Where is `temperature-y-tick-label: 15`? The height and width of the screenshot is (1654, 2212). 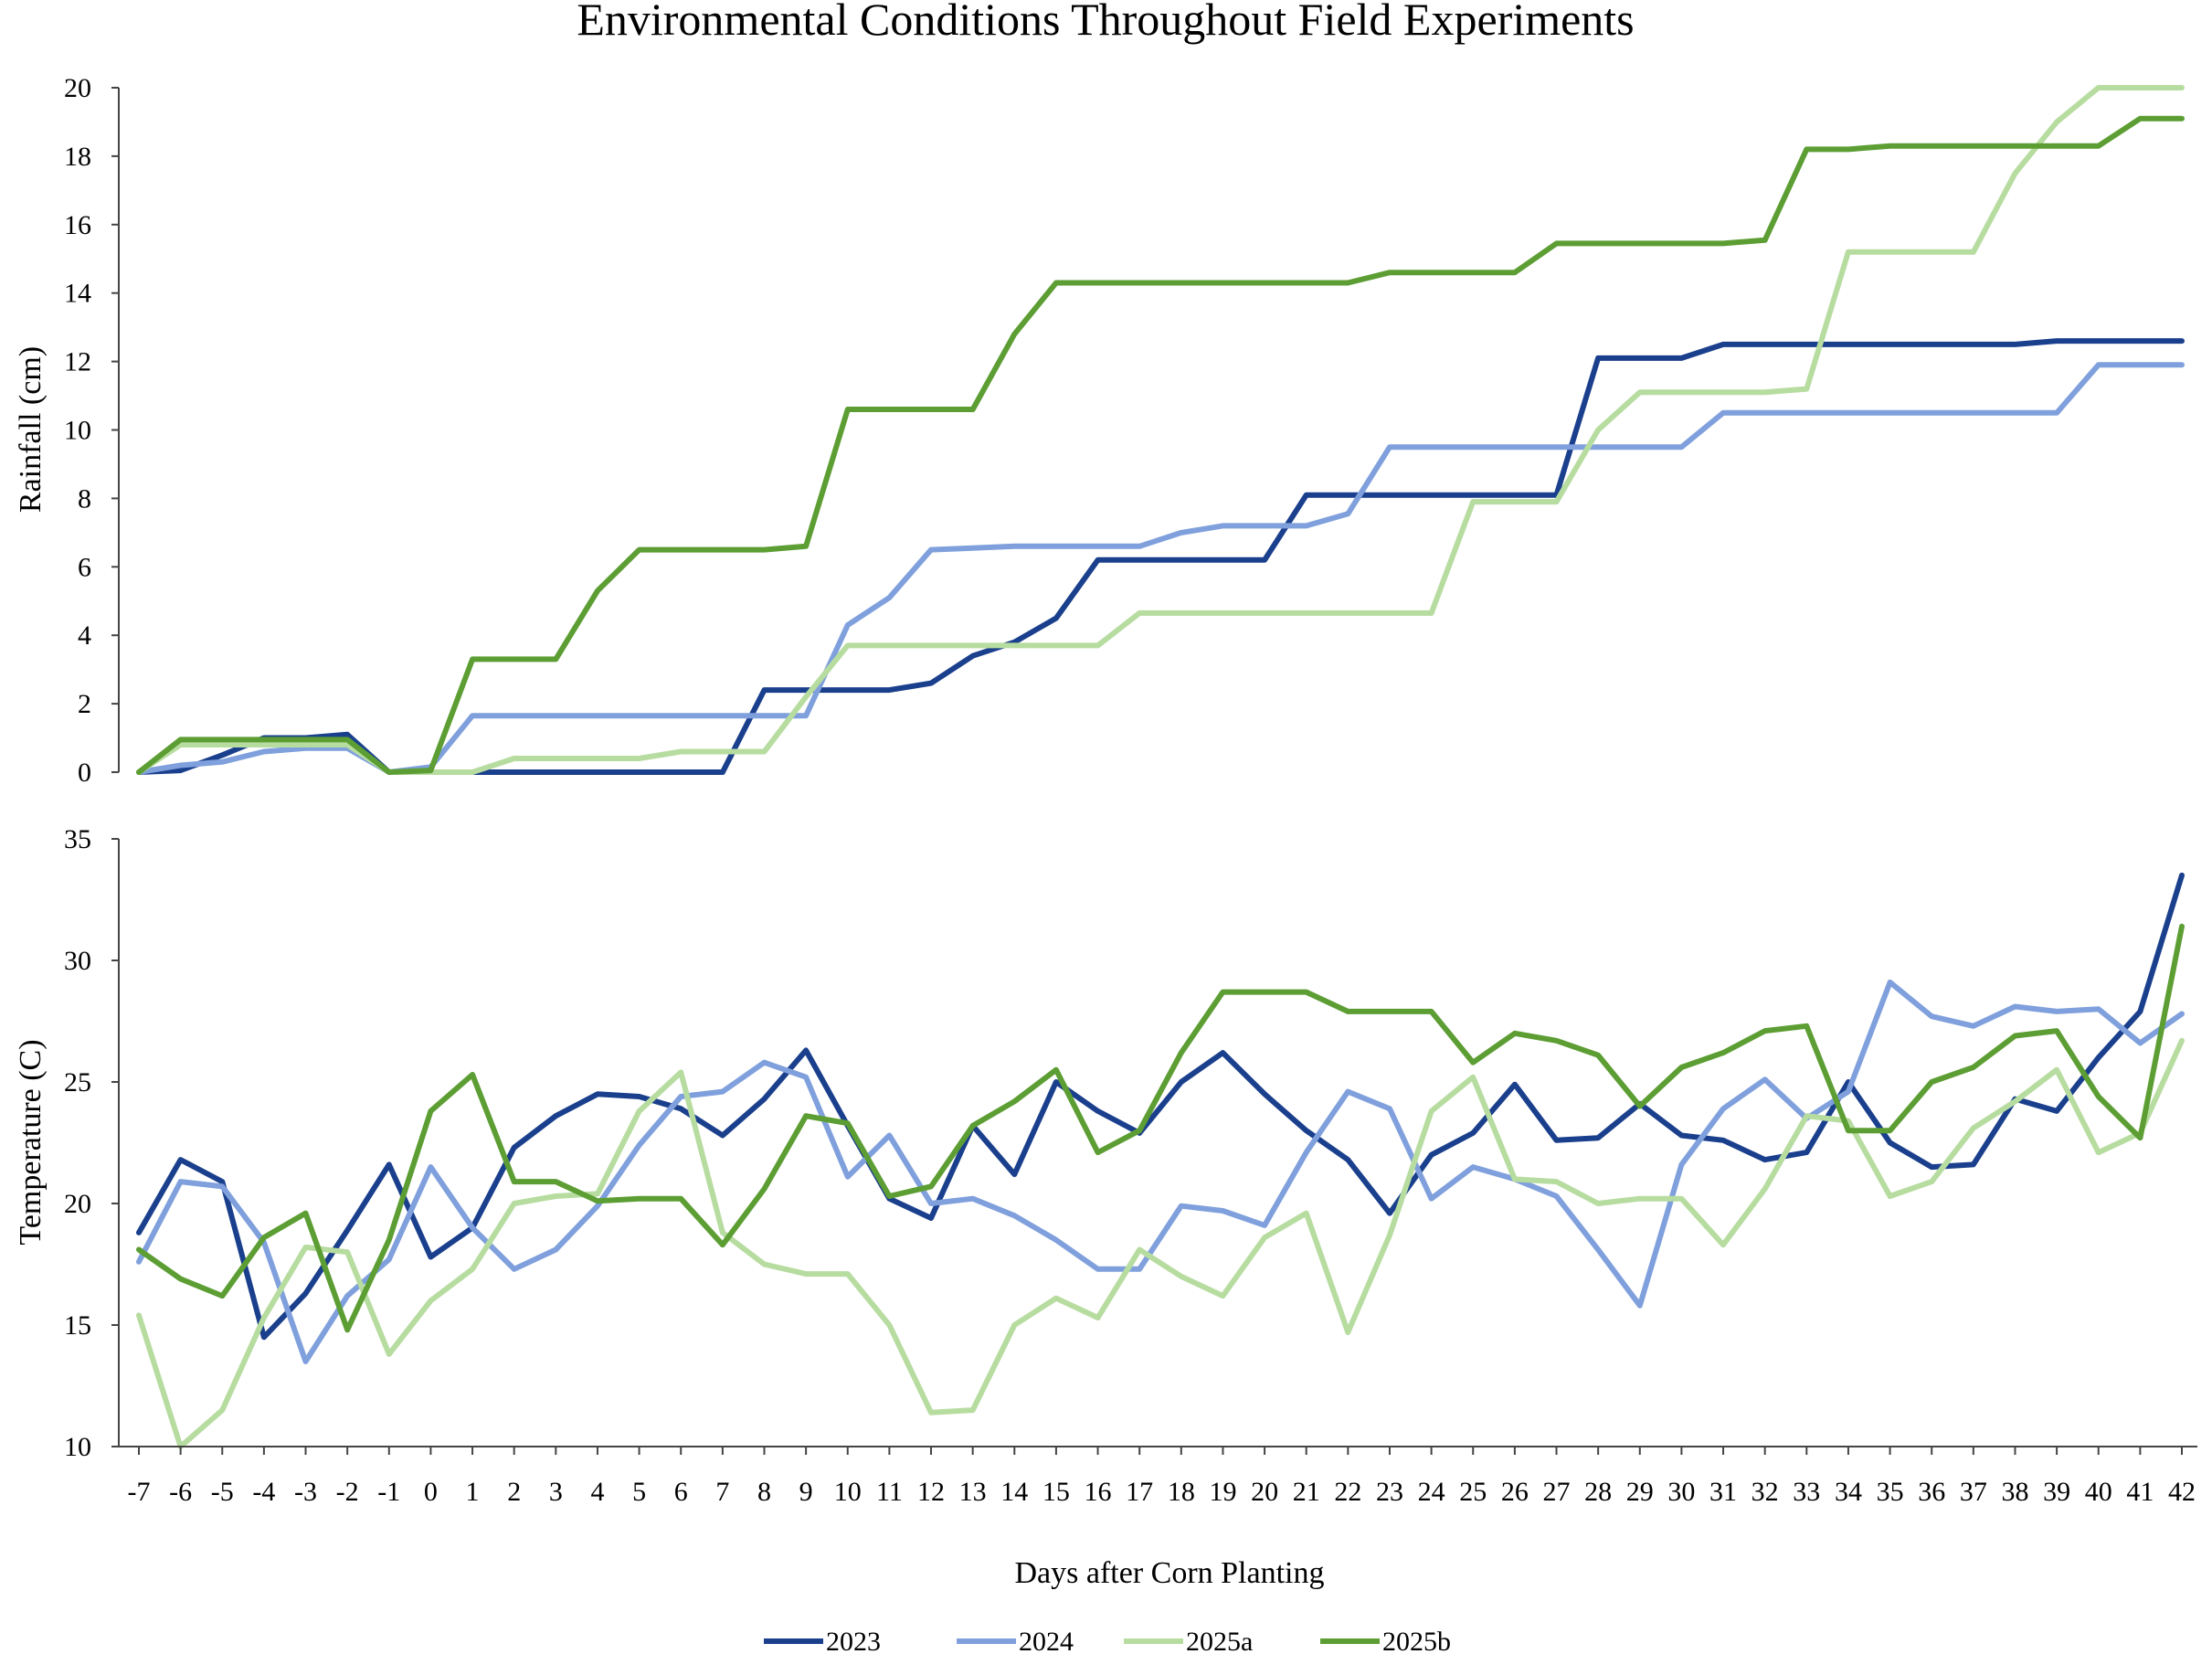
temperature-y-tick-label: 15 is located at coordinates (77, 1325).